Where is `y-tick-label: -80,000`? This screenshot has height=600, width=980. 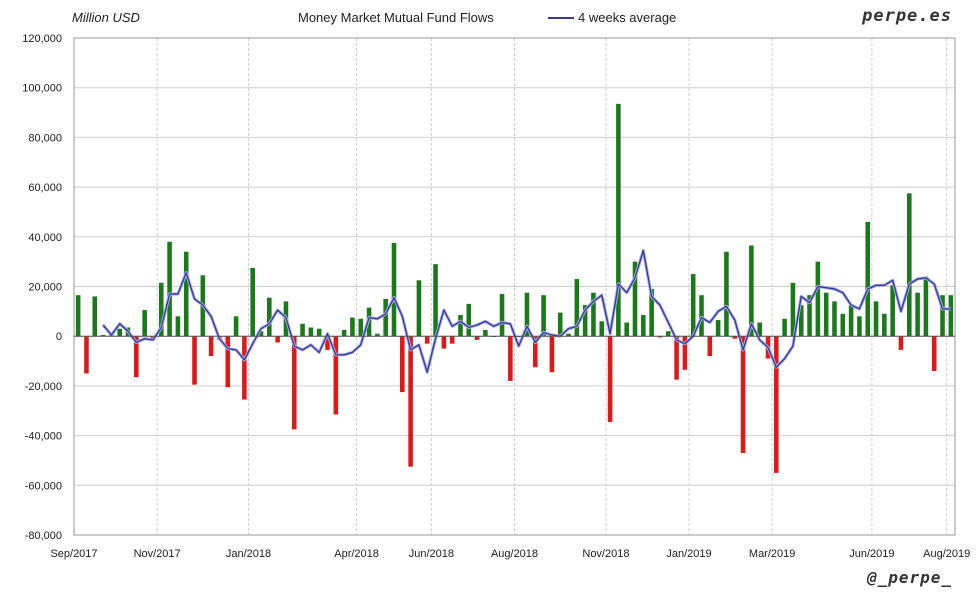
y-tick-label: -80,000 is located at coordinates (43, 536).